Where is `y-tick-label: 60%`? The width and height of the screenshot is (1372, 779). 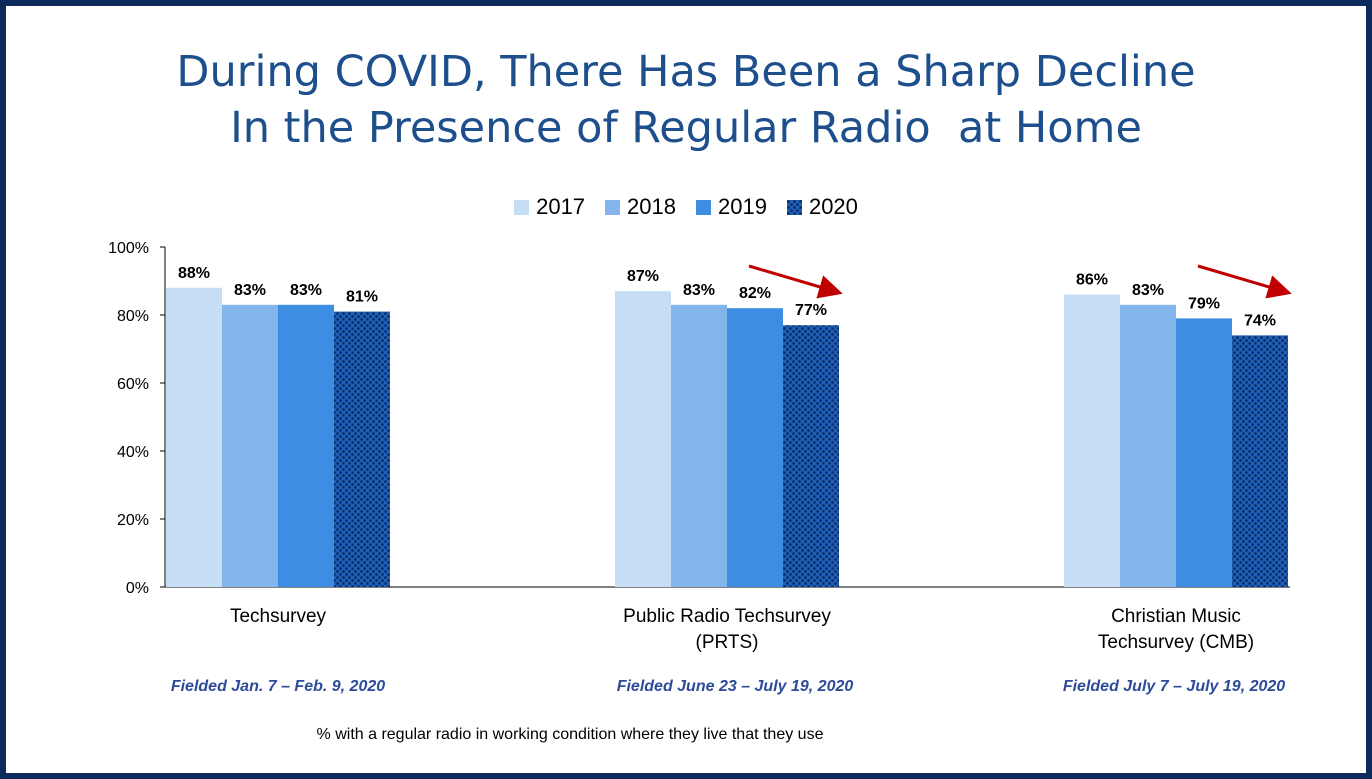
y-tick-label: 60% is located at coordinates (133, 384).